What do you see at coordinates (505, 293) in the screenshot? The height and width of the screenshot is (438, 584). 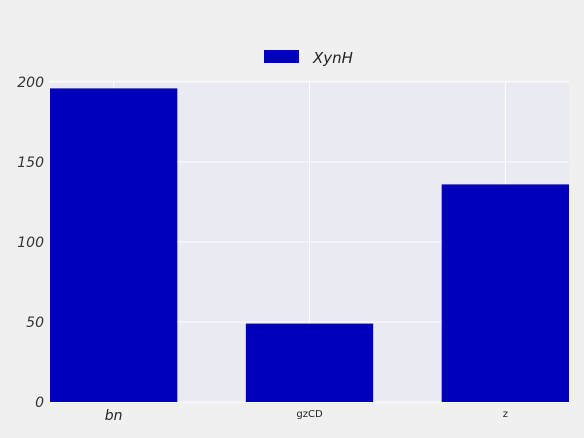 I see `bar-z` at bounding box center [505, 293].